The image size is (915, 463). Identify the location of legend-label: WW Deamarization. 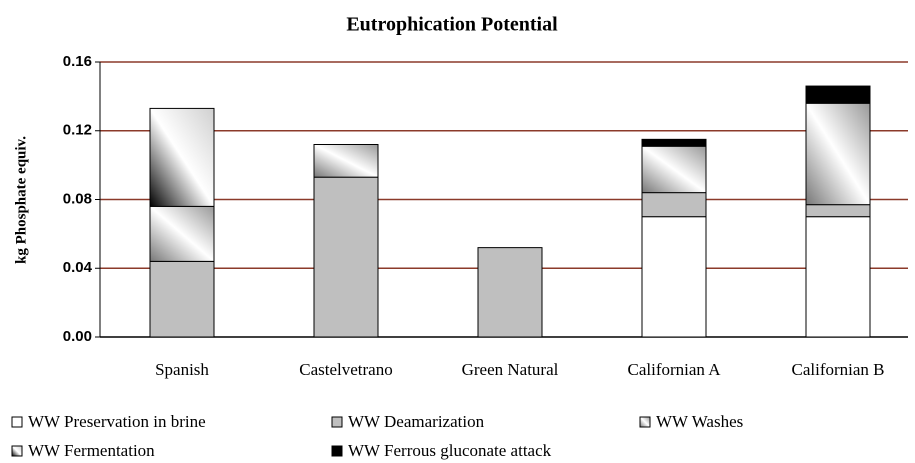
(416, 421).